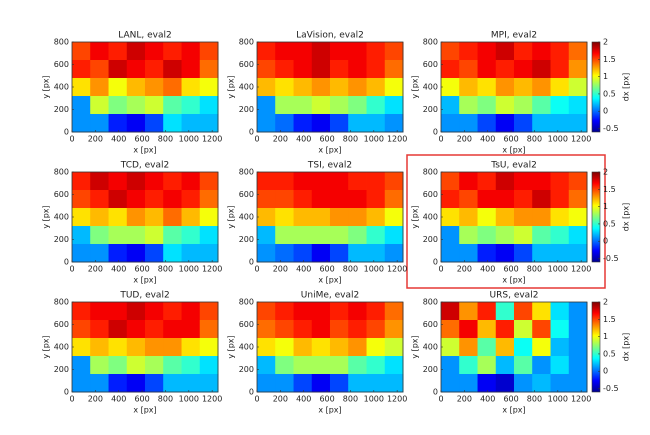  What do you see at coordinates (611, 388) in the screenshot?
I see `colorbar-tick-label: -0.5` at bounding box center [611, 388].